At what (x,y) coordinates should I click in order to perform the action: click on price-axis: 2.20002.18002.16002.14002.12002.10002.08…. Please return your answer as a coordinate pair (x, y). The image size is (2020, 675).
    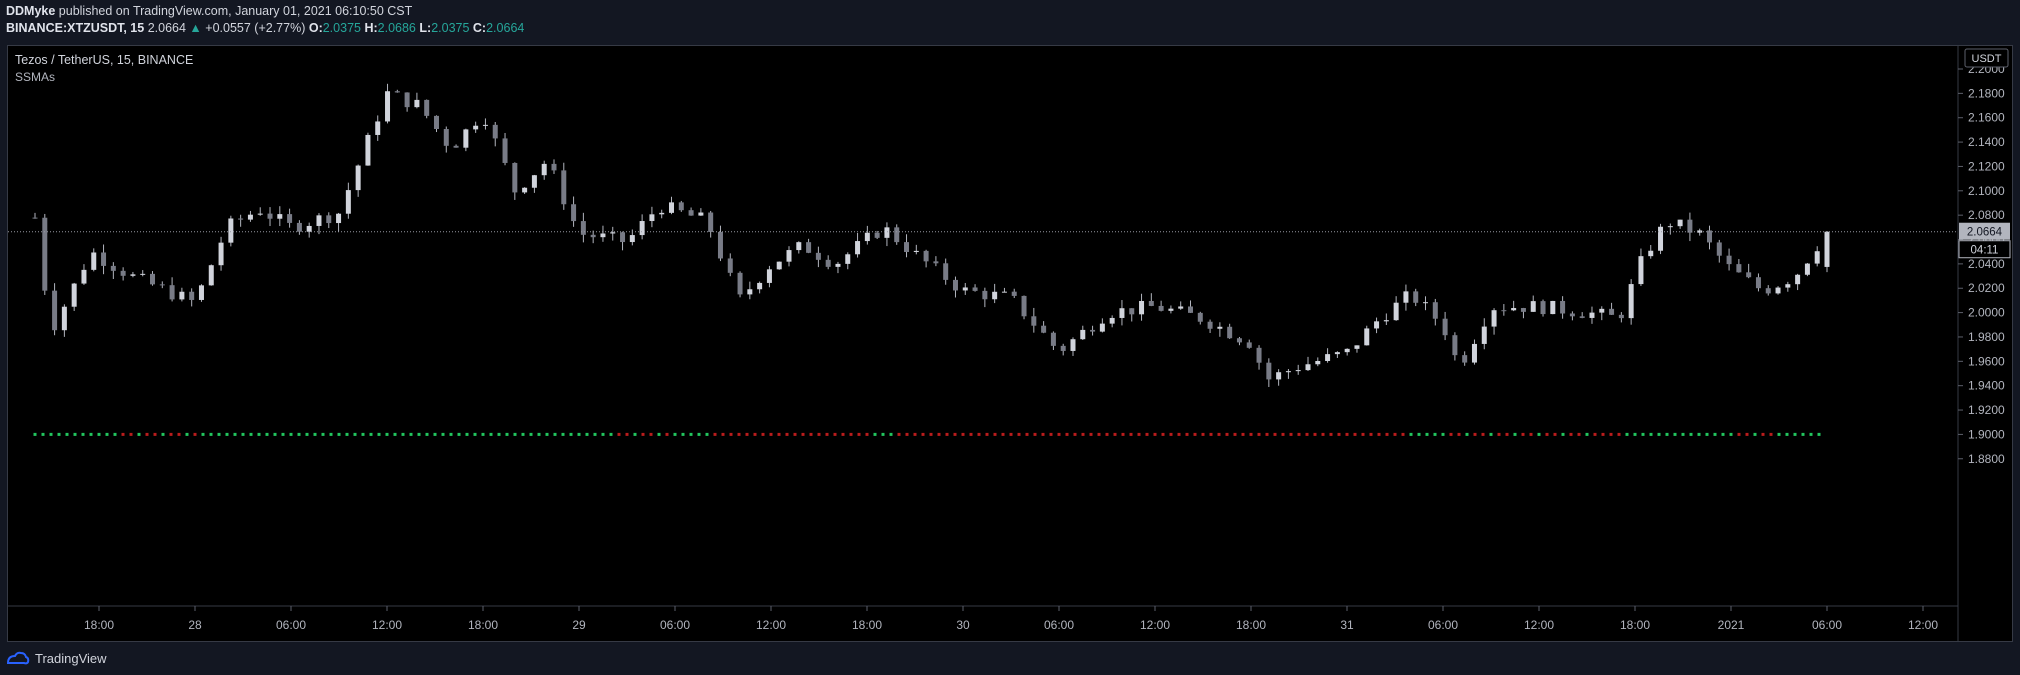
    Looking at the image, I should click on (1981, 264).